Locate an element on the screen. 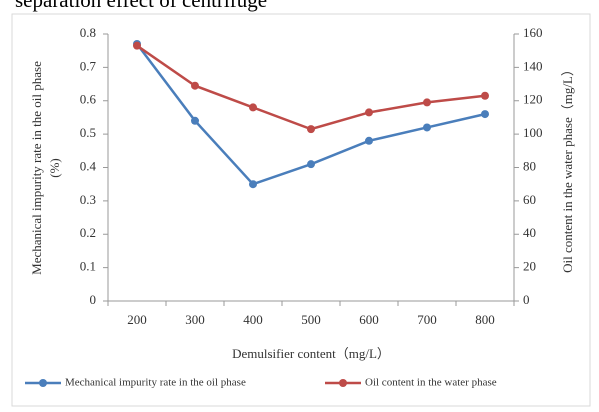 The height and width of the screenshot is (412, 599). y-tick-label: 0.5 is located at coordinates (88, 132).